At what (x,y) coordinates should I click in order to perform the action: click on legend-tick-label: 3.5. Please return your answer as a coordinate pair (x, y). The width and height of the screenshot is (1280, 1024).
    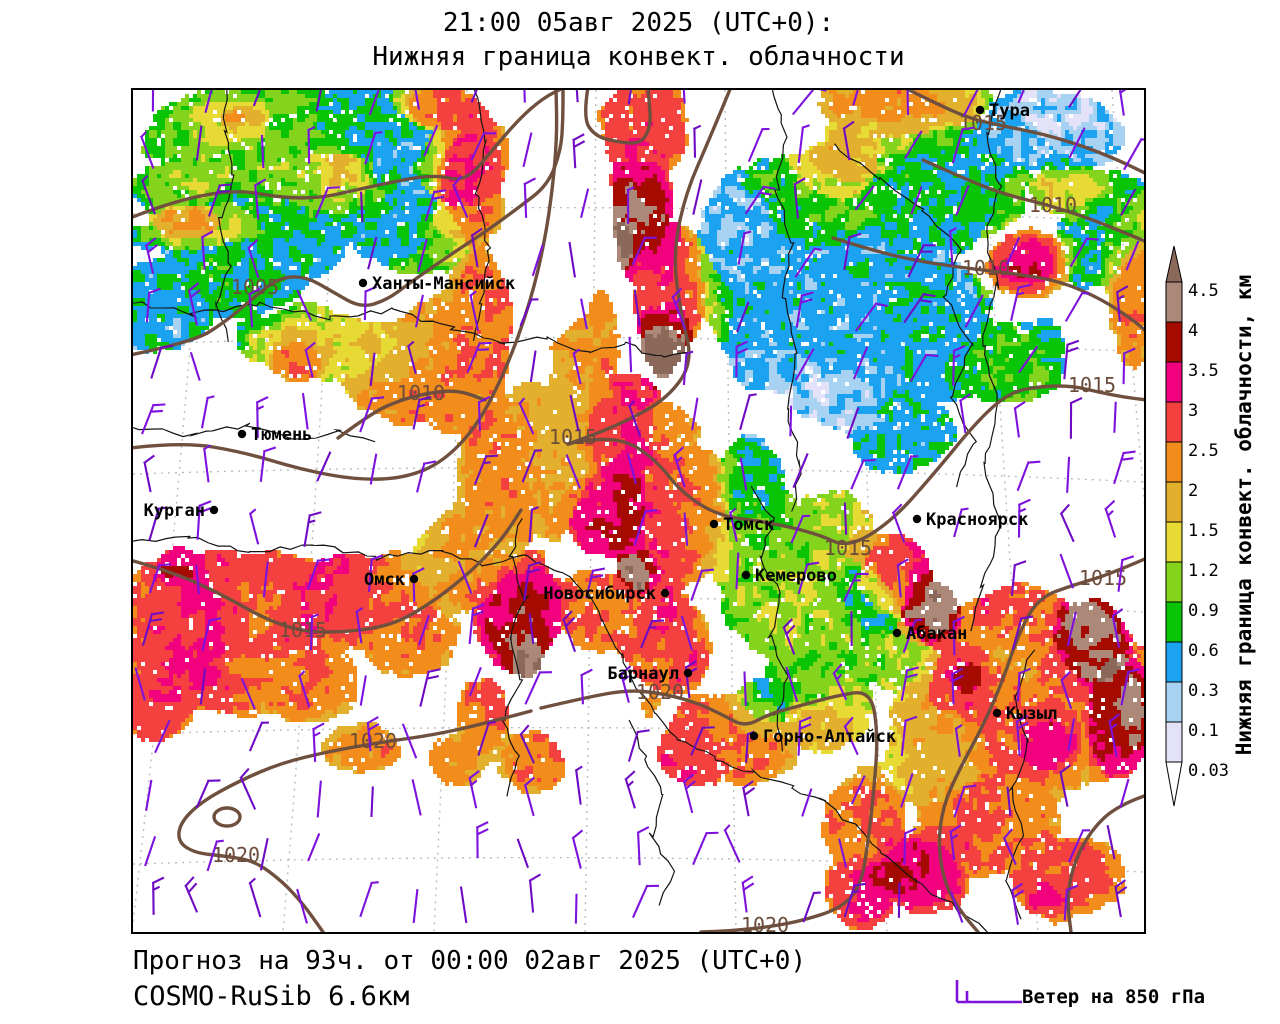
    Looking at the image, I should click on (1203, 371).